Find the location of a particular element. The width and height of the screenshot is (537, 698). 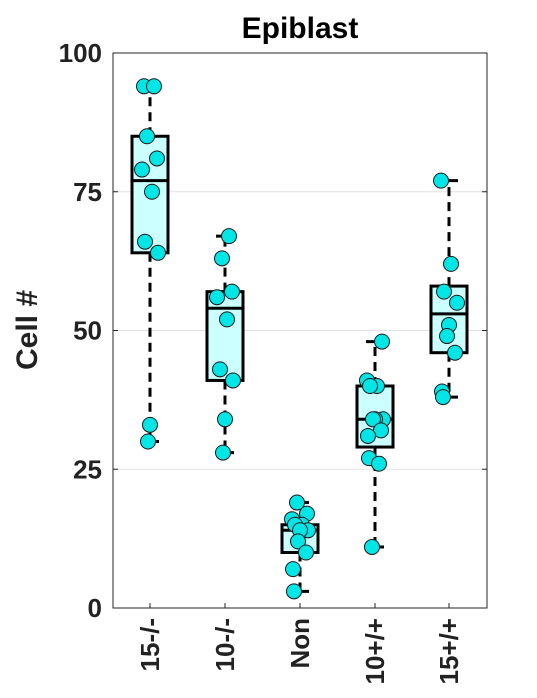

x-tick-label: Non is located at coordinates (300, 643).